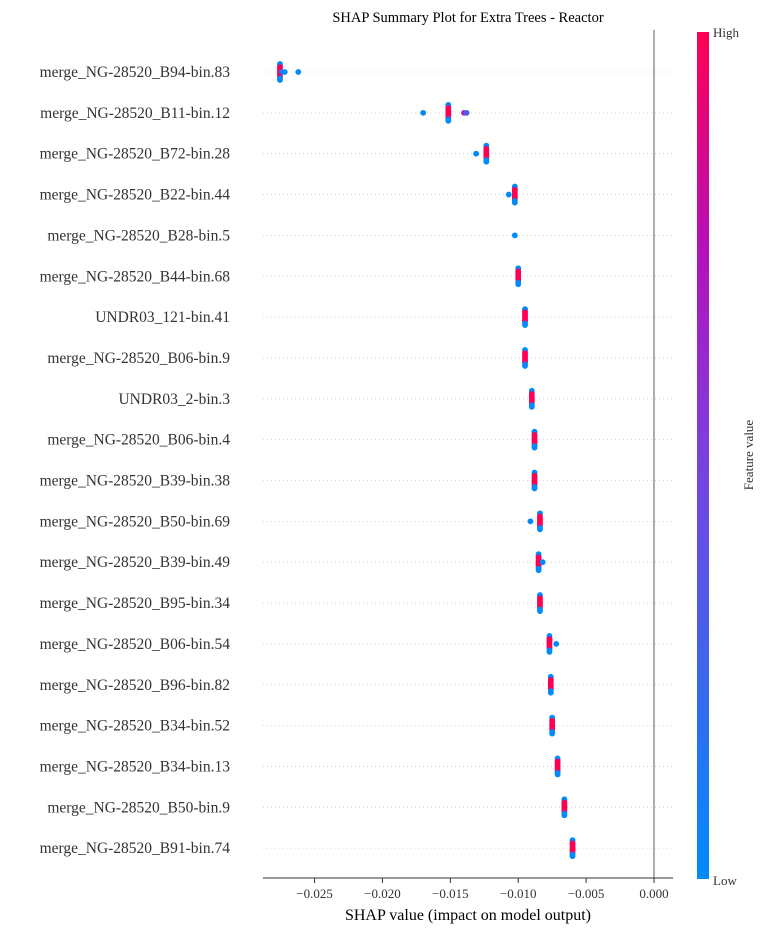 Image resolution: width=769 pixels, height=934 pixels. I want to click on feature-label: merge_NG-28520_B72-bin.28, so click(135, 154).